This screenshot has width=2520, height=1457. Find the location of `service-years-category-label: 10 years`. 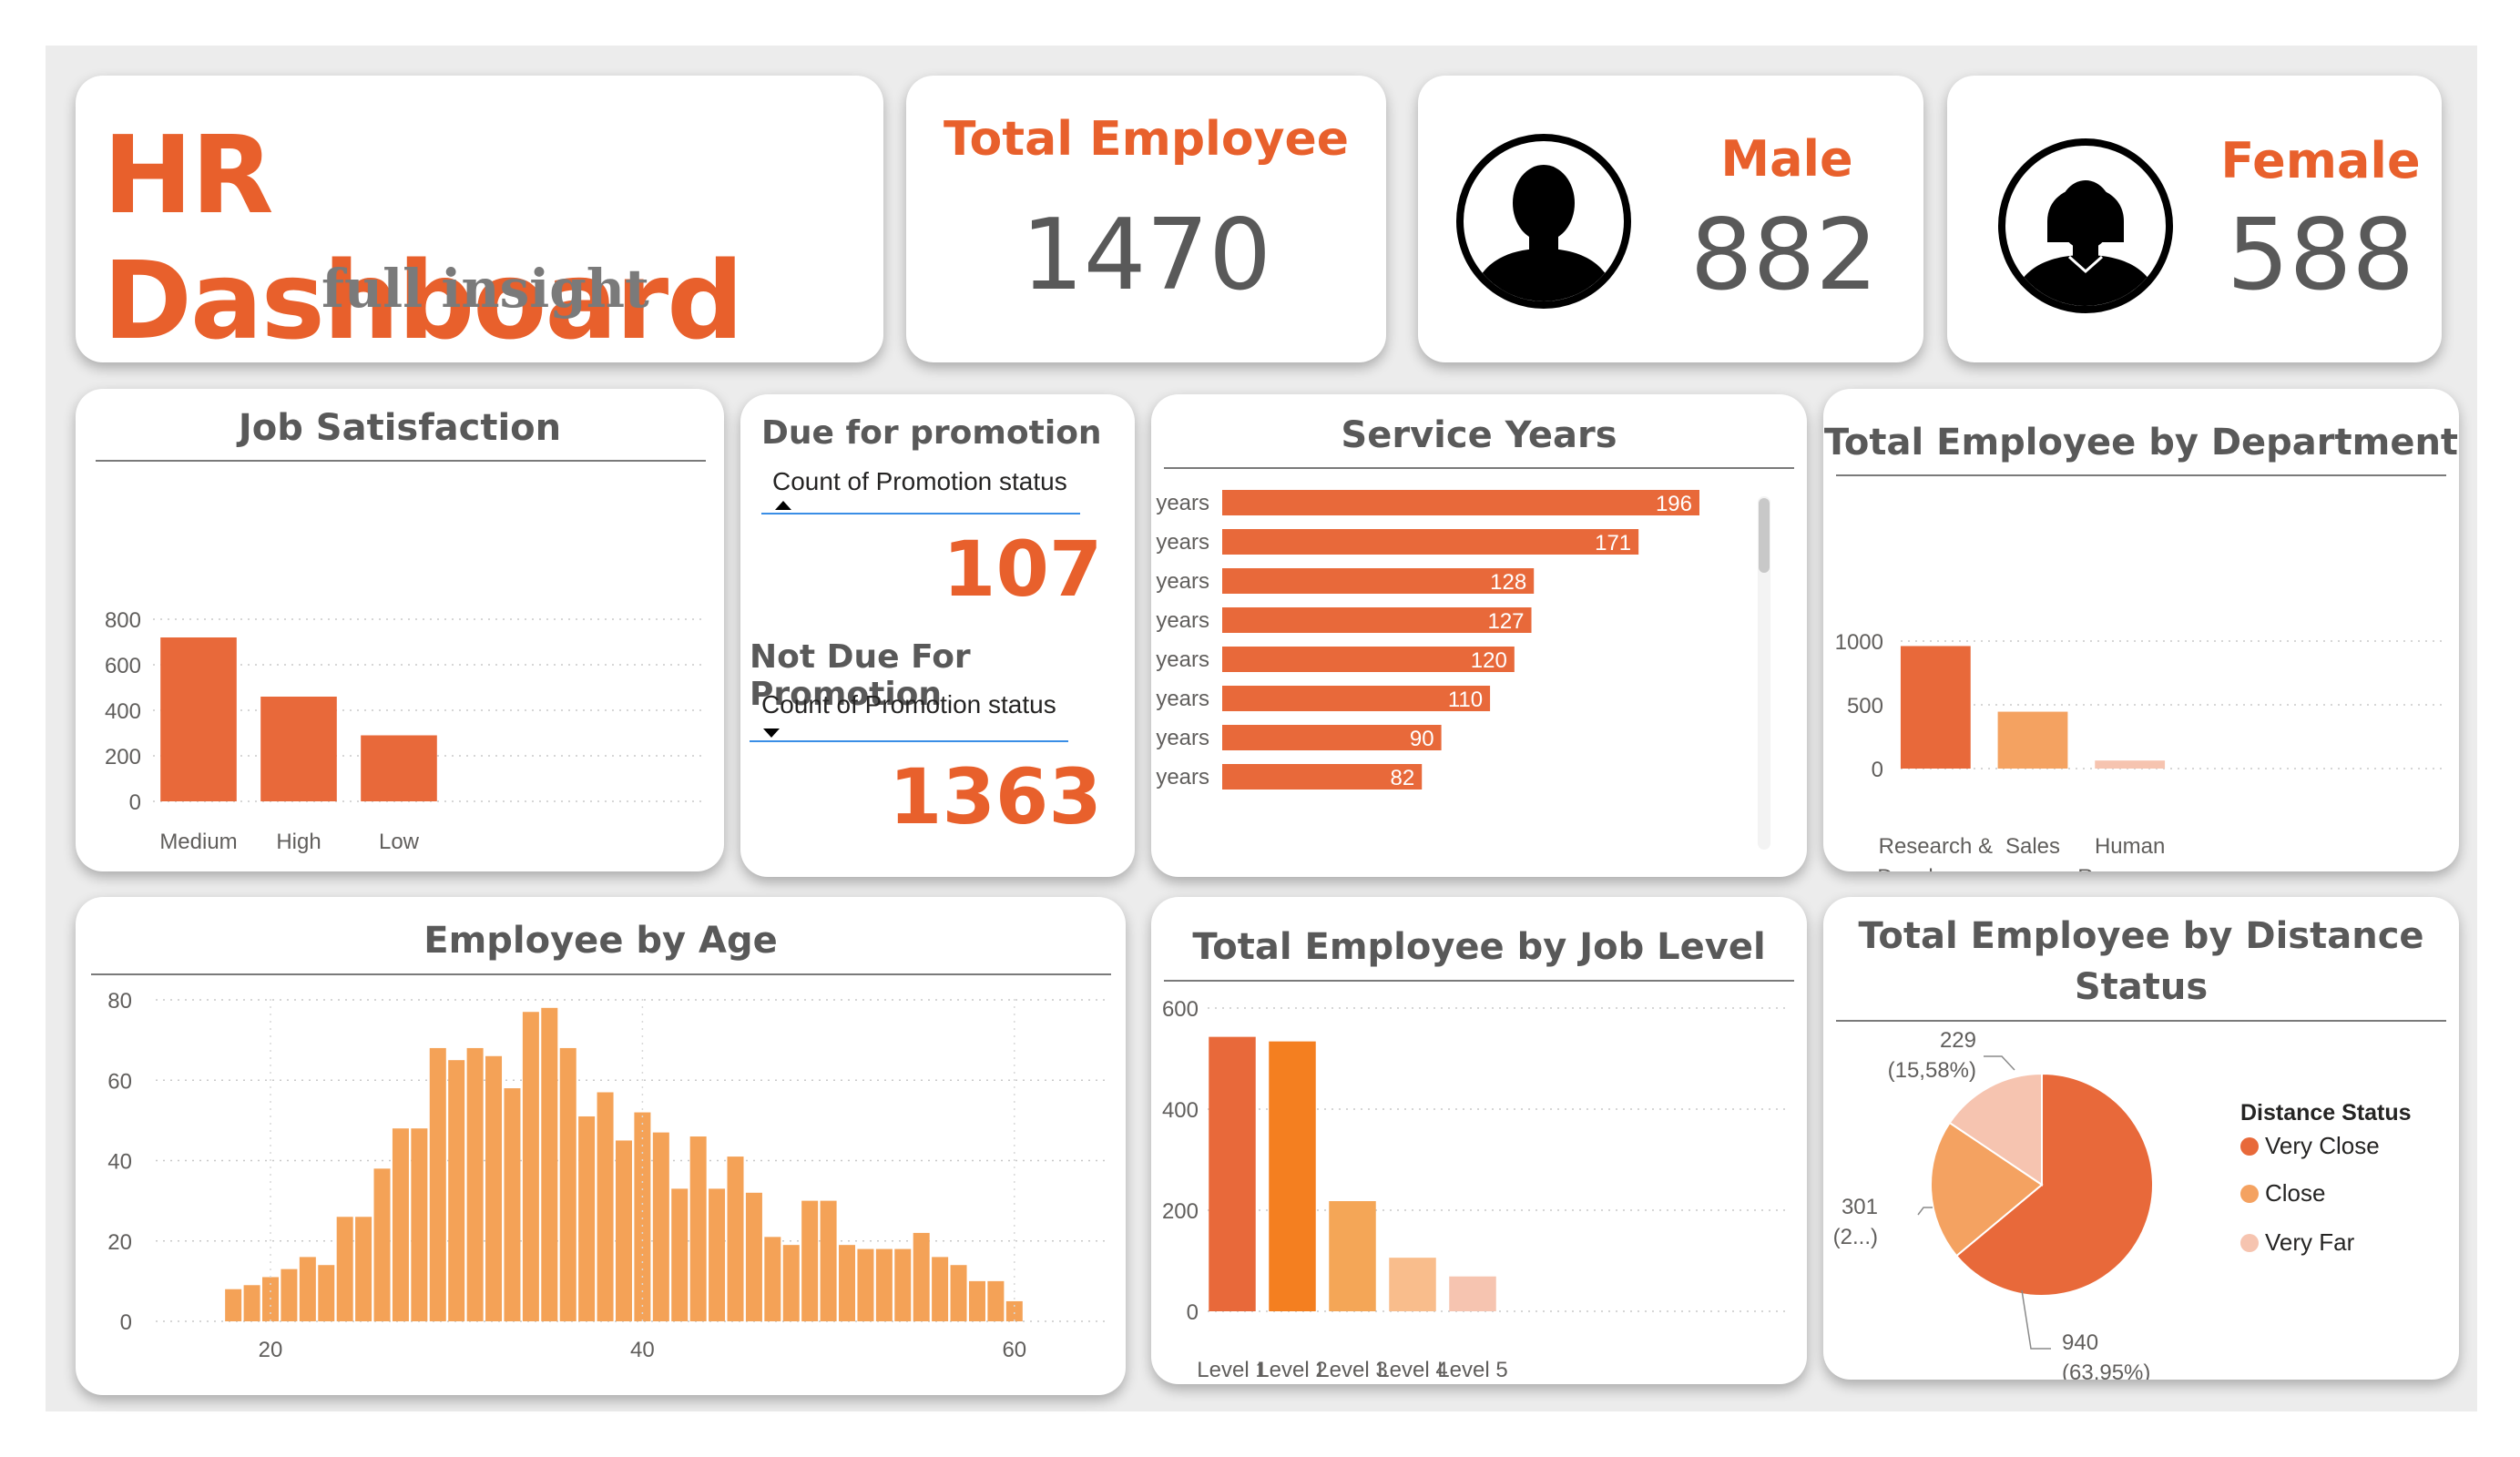

service-years-category-label: 10 years is located at coordinates (1180, 660).